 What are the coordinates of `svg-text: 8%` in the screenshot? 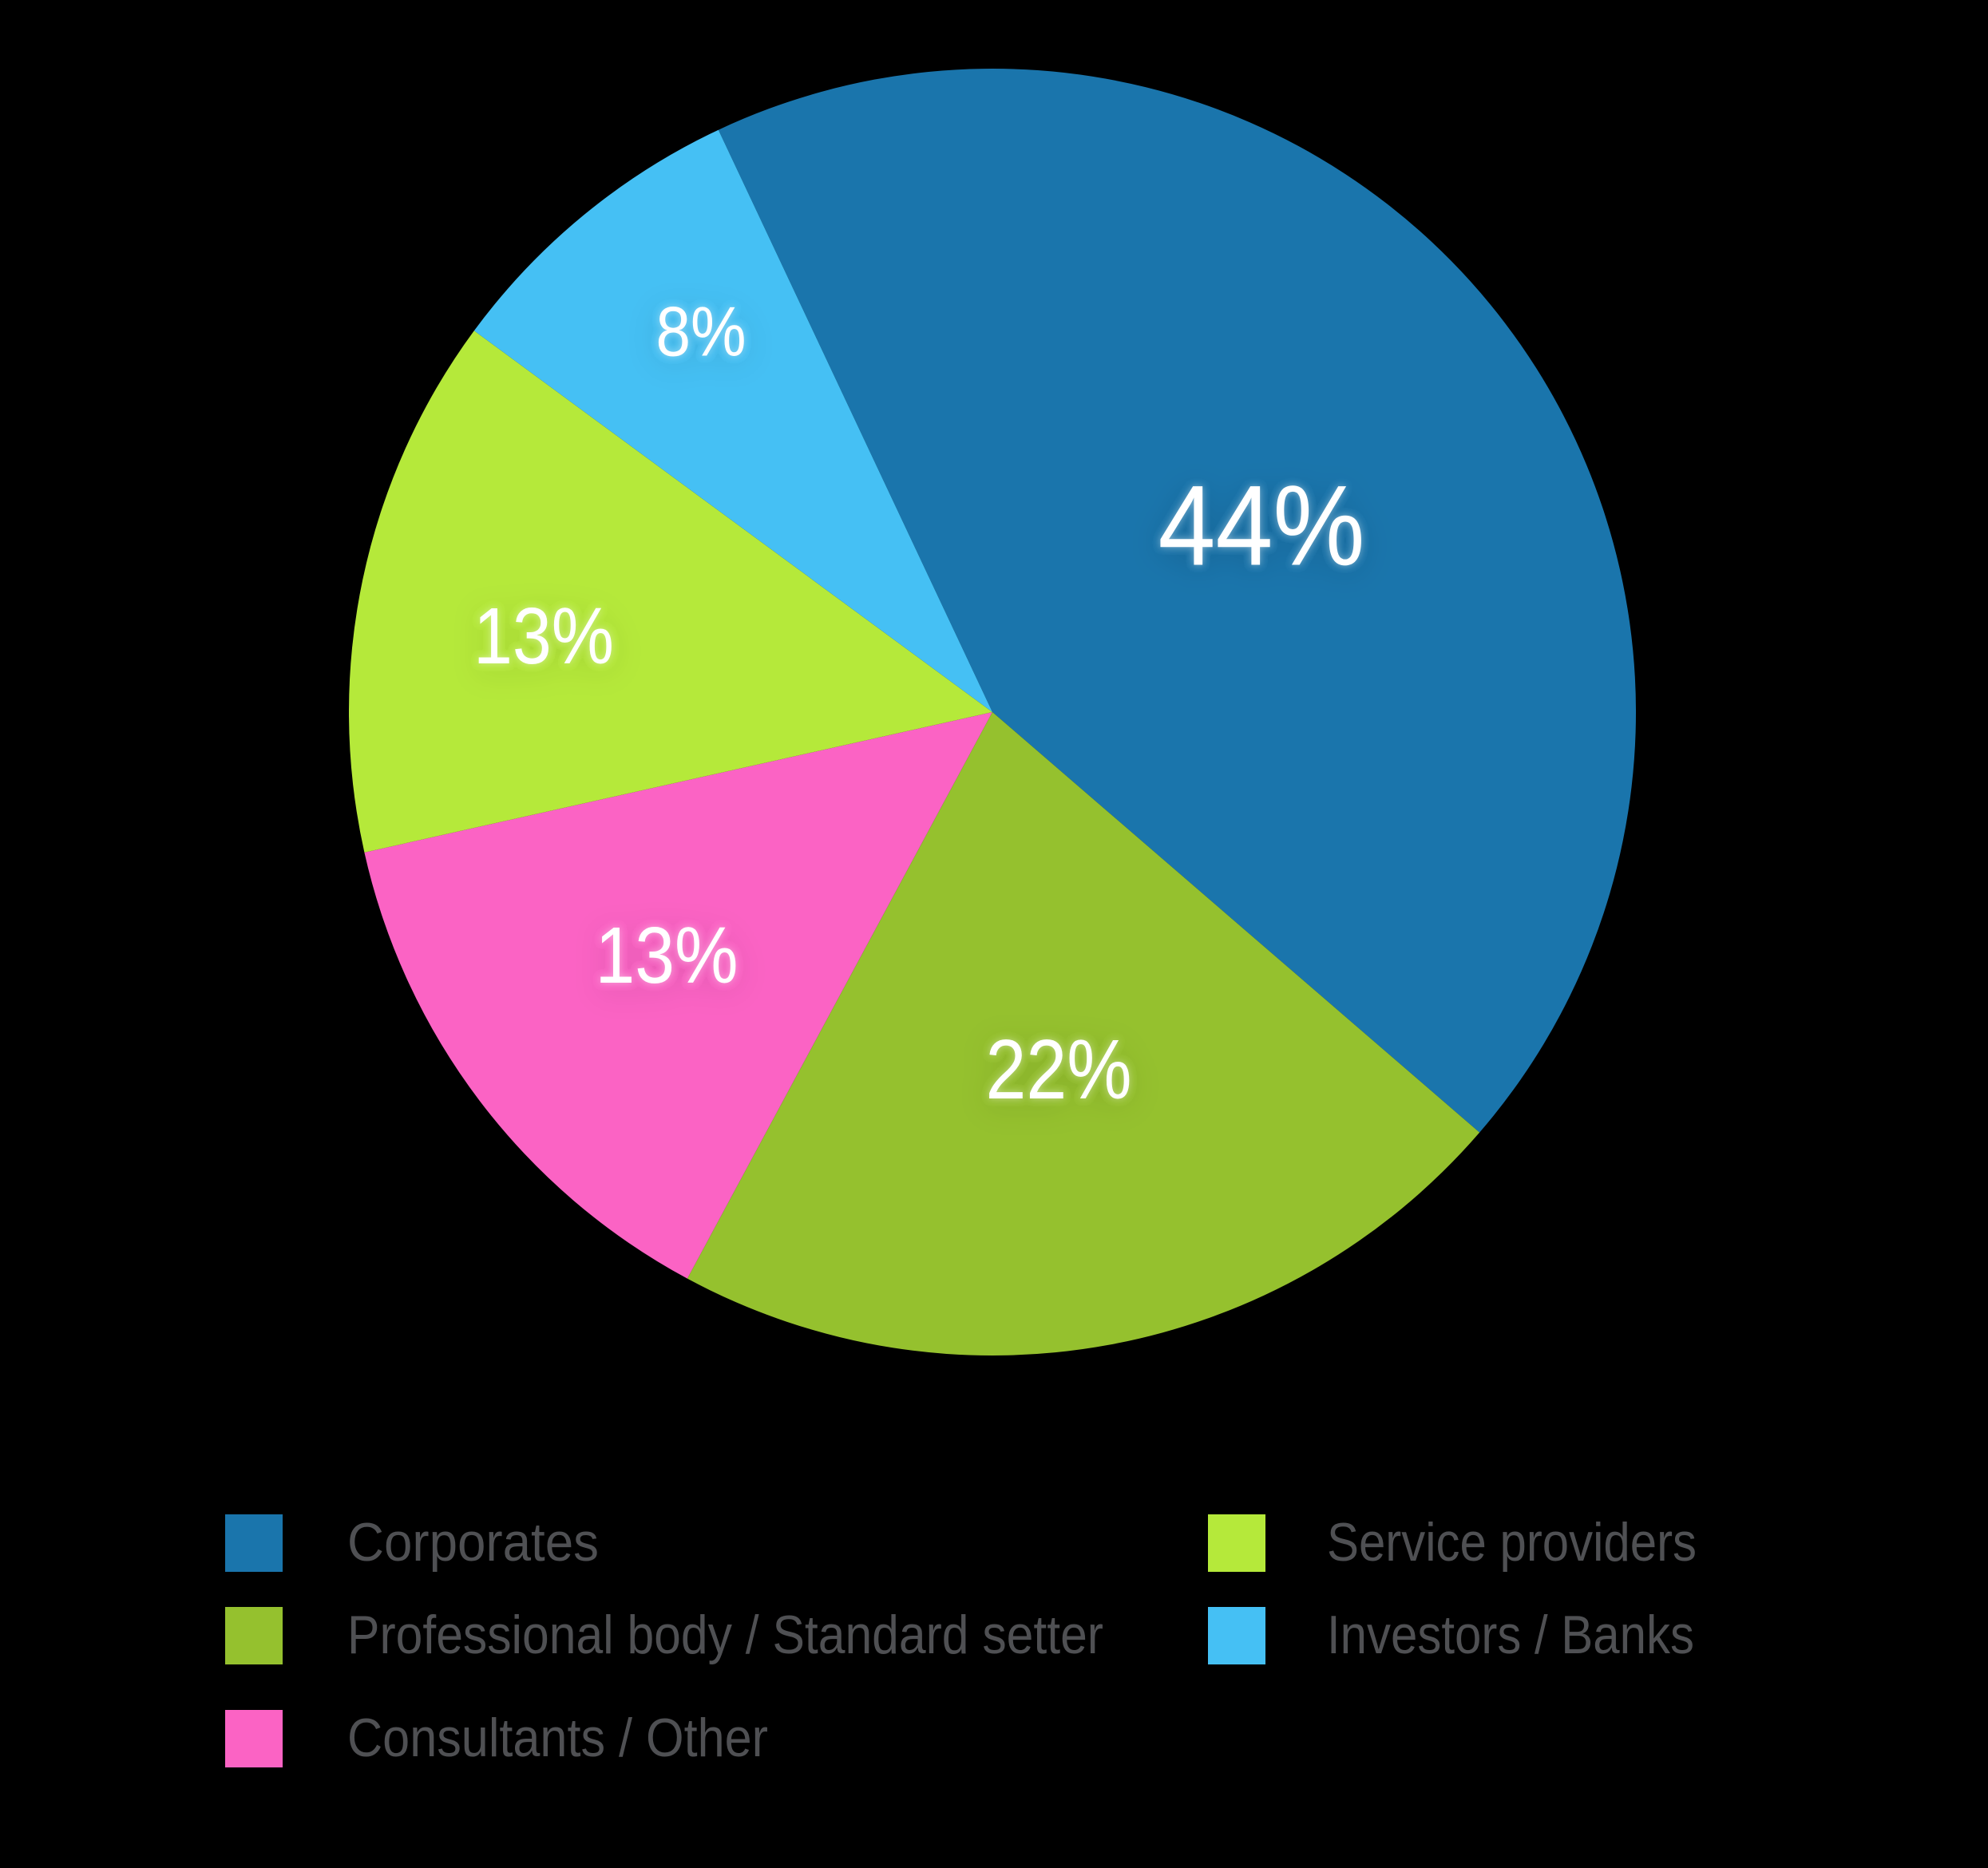 It's located at (701, 331).